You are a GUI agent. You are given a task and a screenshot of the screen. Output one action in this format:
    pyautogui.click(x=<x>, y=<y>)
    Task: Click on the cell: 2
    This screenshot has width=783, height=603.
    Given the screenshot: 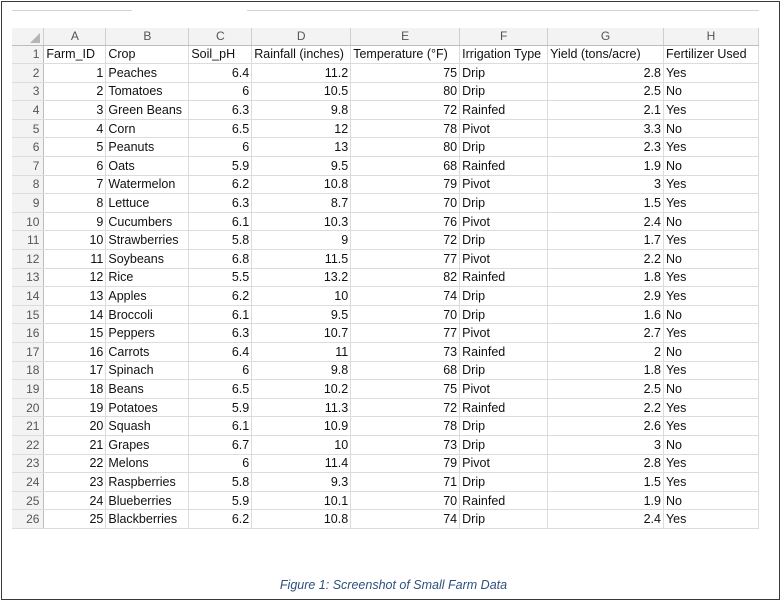 What is the action you would take?
    pyautogui.click(x=75, y=92)
    